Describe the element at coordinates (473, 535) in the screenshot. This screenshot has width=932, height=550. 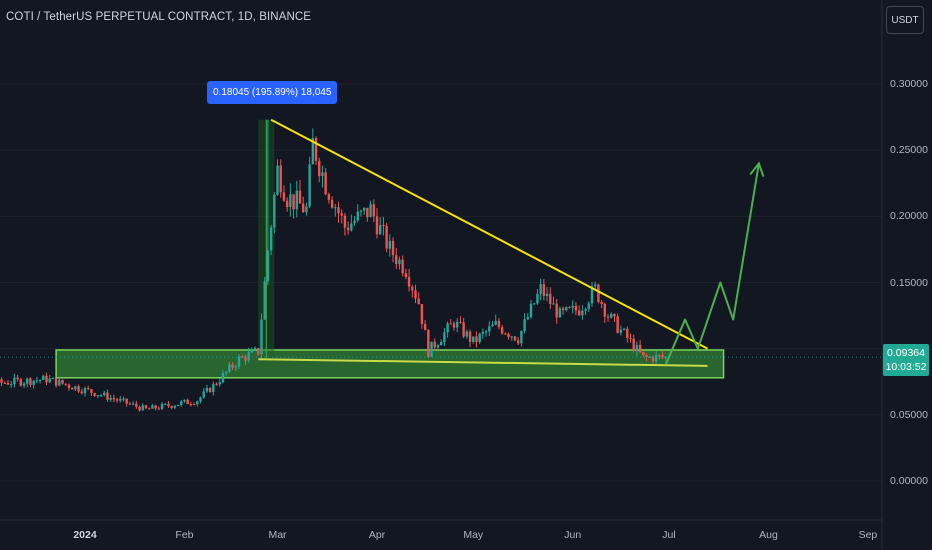
I see `time-tick-label: May` at that location.